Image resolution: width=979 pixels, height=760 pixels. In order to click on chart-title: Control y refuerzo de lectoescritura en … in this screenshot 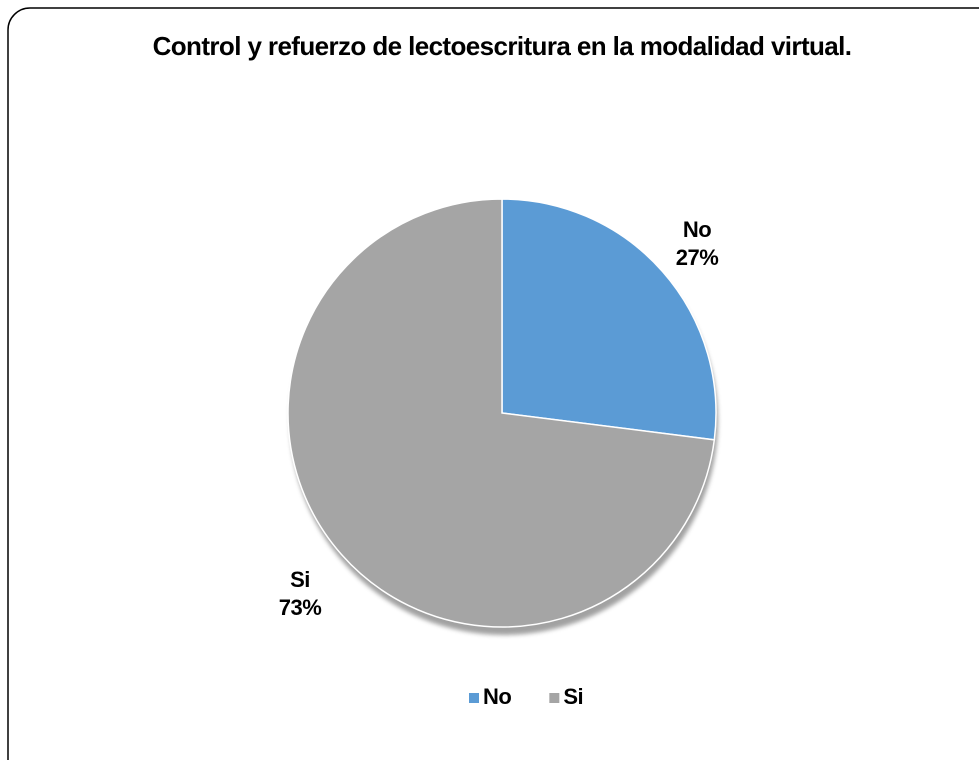, I will do `click(502, 46)`.